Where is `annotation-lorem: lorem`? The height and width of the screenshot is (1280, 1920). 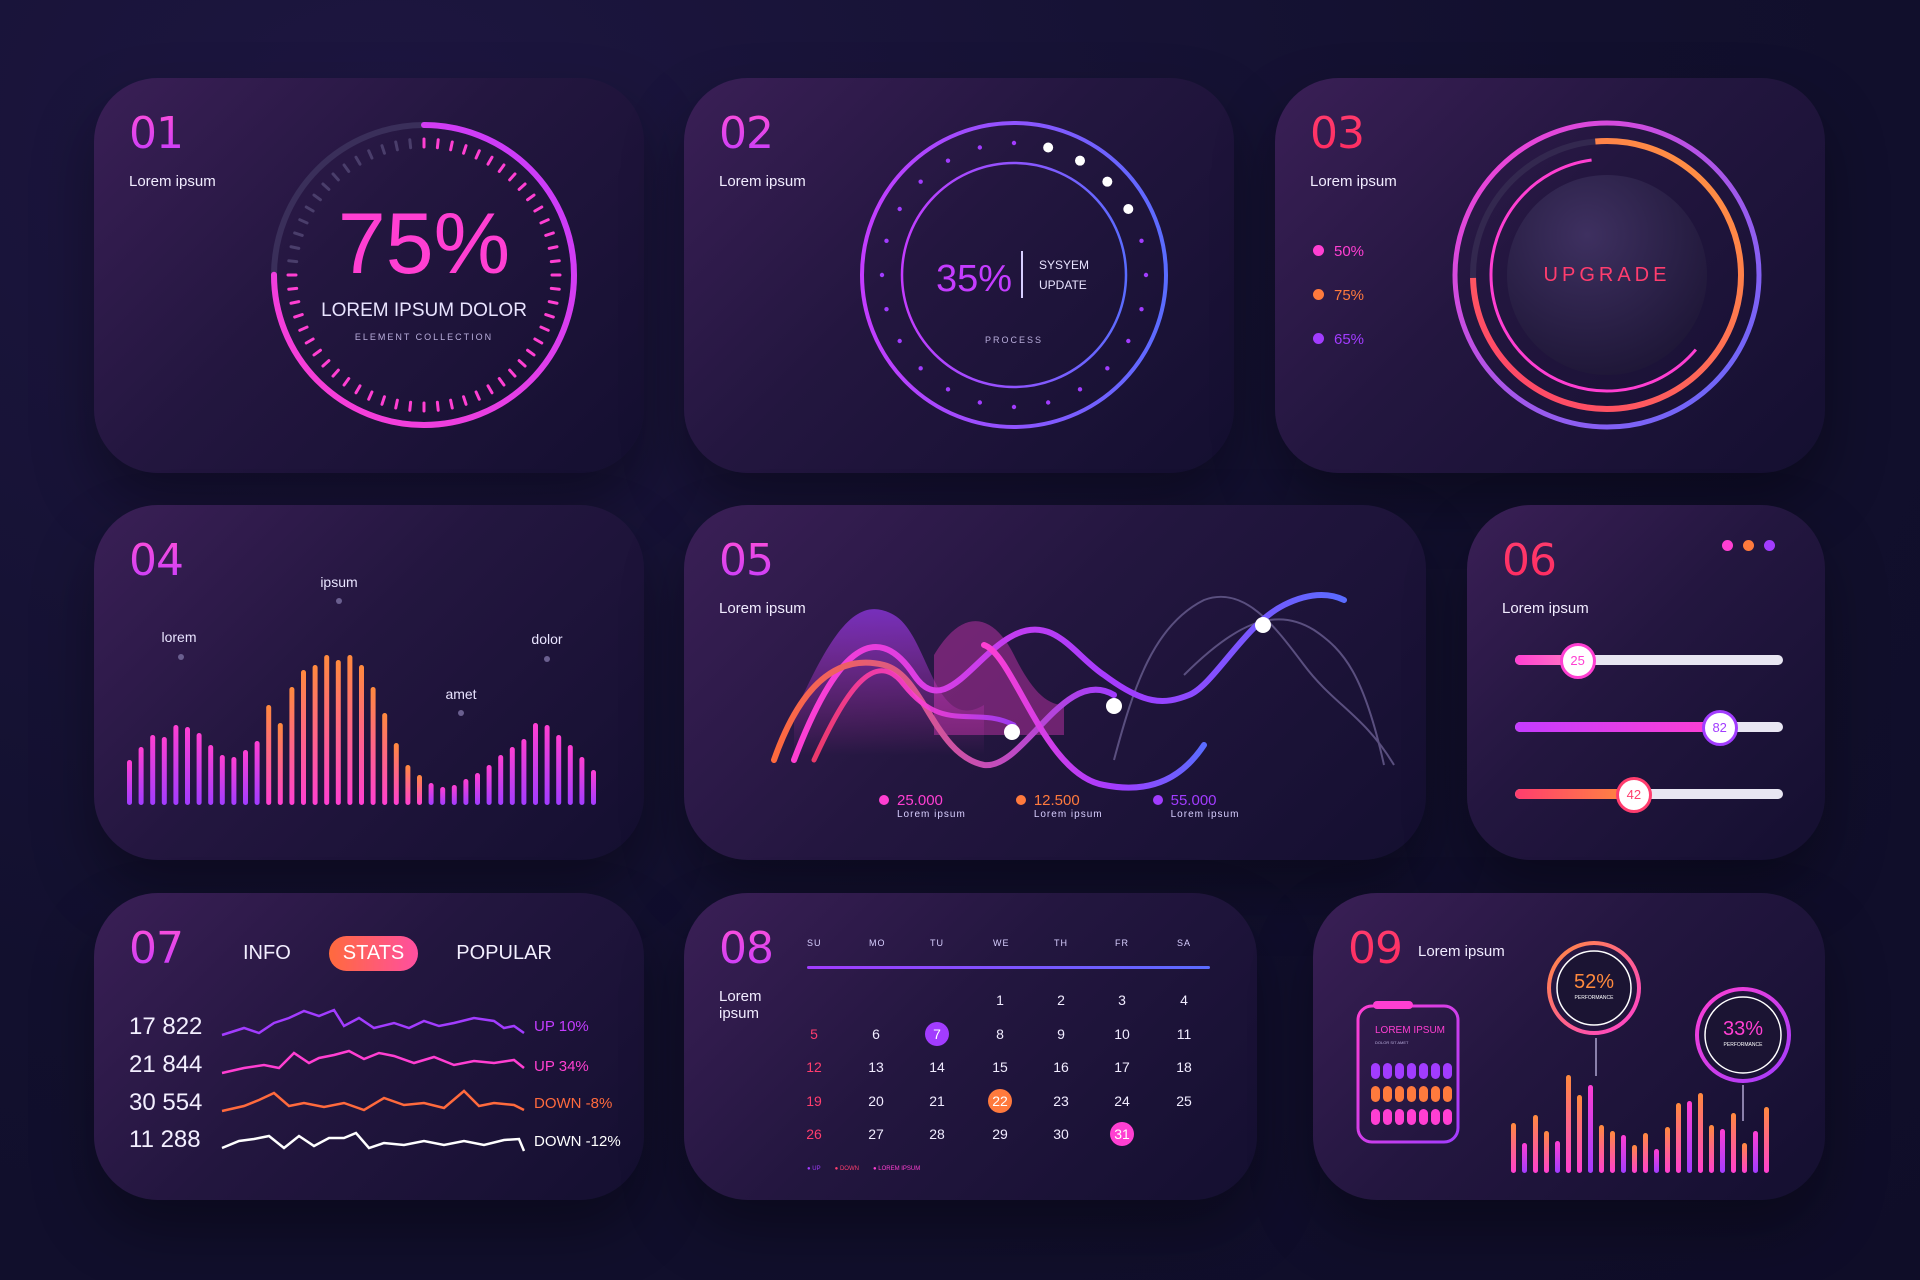
annotation-lorem: lorem is located at coordinates (178, 637).